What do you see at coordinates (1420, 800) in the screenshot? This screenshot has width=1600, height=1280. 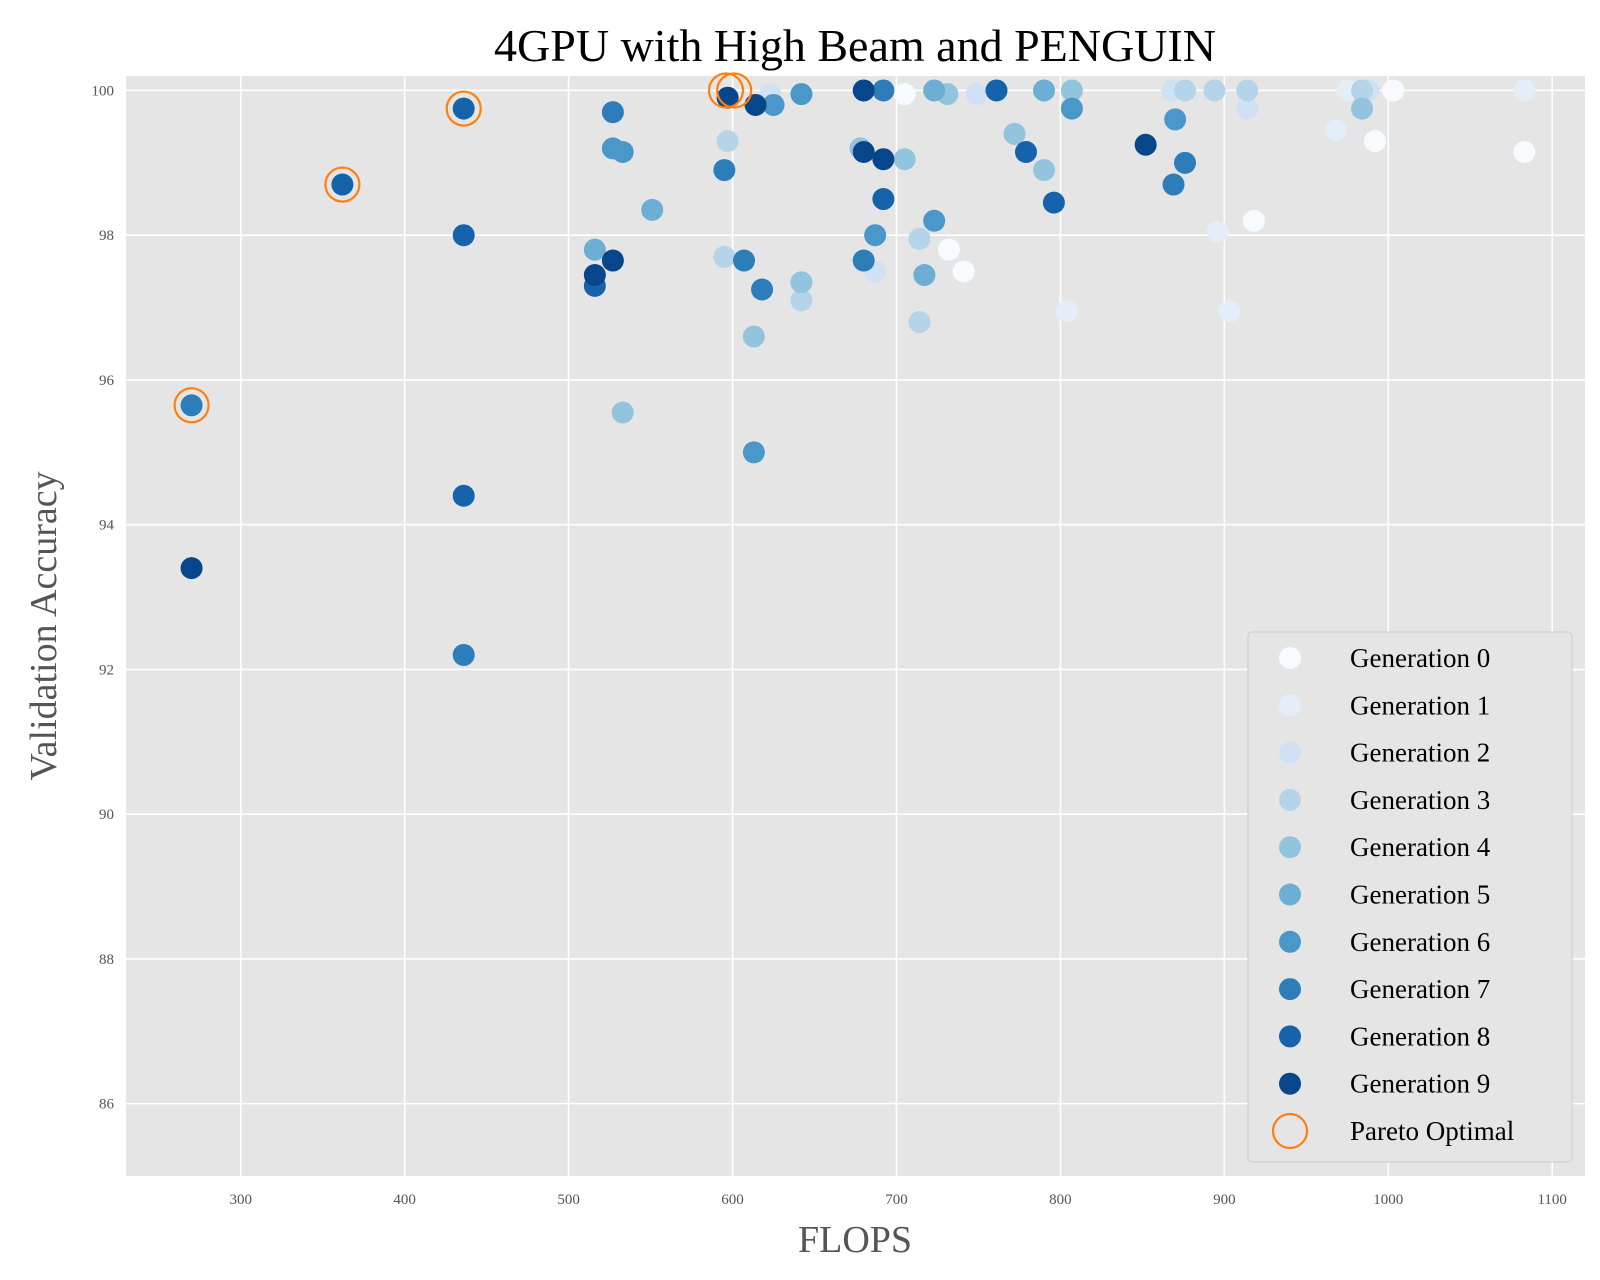 I see `legend-label: Generation 3` at bounding box center [1420, 800].